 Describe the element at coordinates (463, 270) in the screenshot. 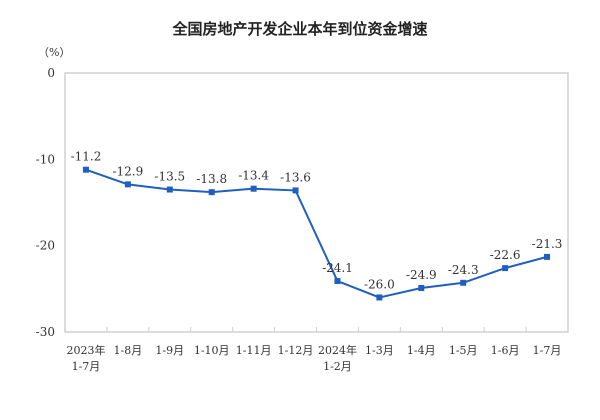

I see `data-label: -24.3` at that location.